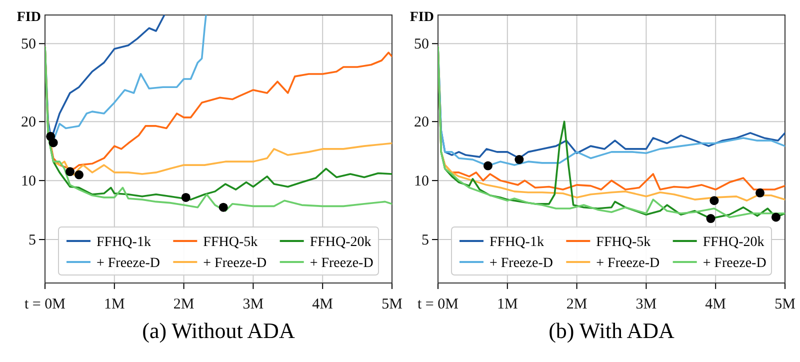 The image size is (800, 362). Describe the element at coordinates (218, 330) in the screenshot. I see `text: (a) Without ADA` at that location.